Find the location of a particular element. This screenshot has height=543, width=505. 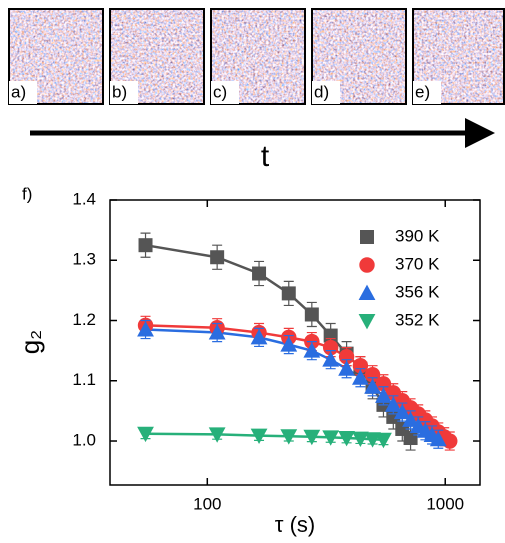

y-tick-label: 1.4 is located at coordinates (84, 198).